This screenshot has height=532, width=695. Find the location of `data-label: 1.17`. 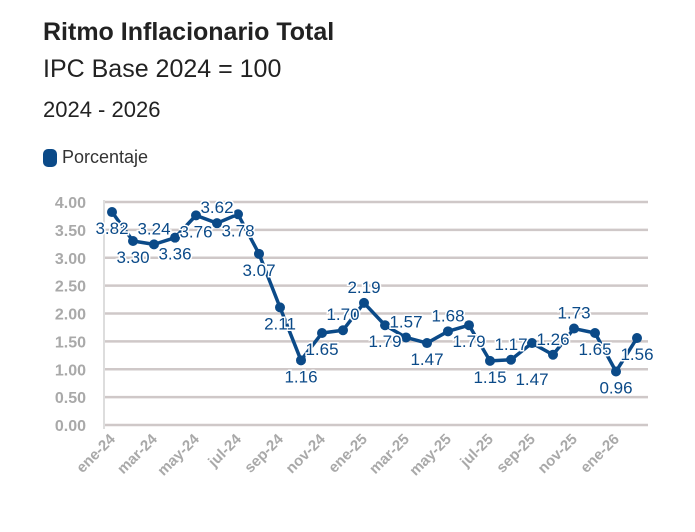

data-label: 1.17 is located at coordinates (510, 344).